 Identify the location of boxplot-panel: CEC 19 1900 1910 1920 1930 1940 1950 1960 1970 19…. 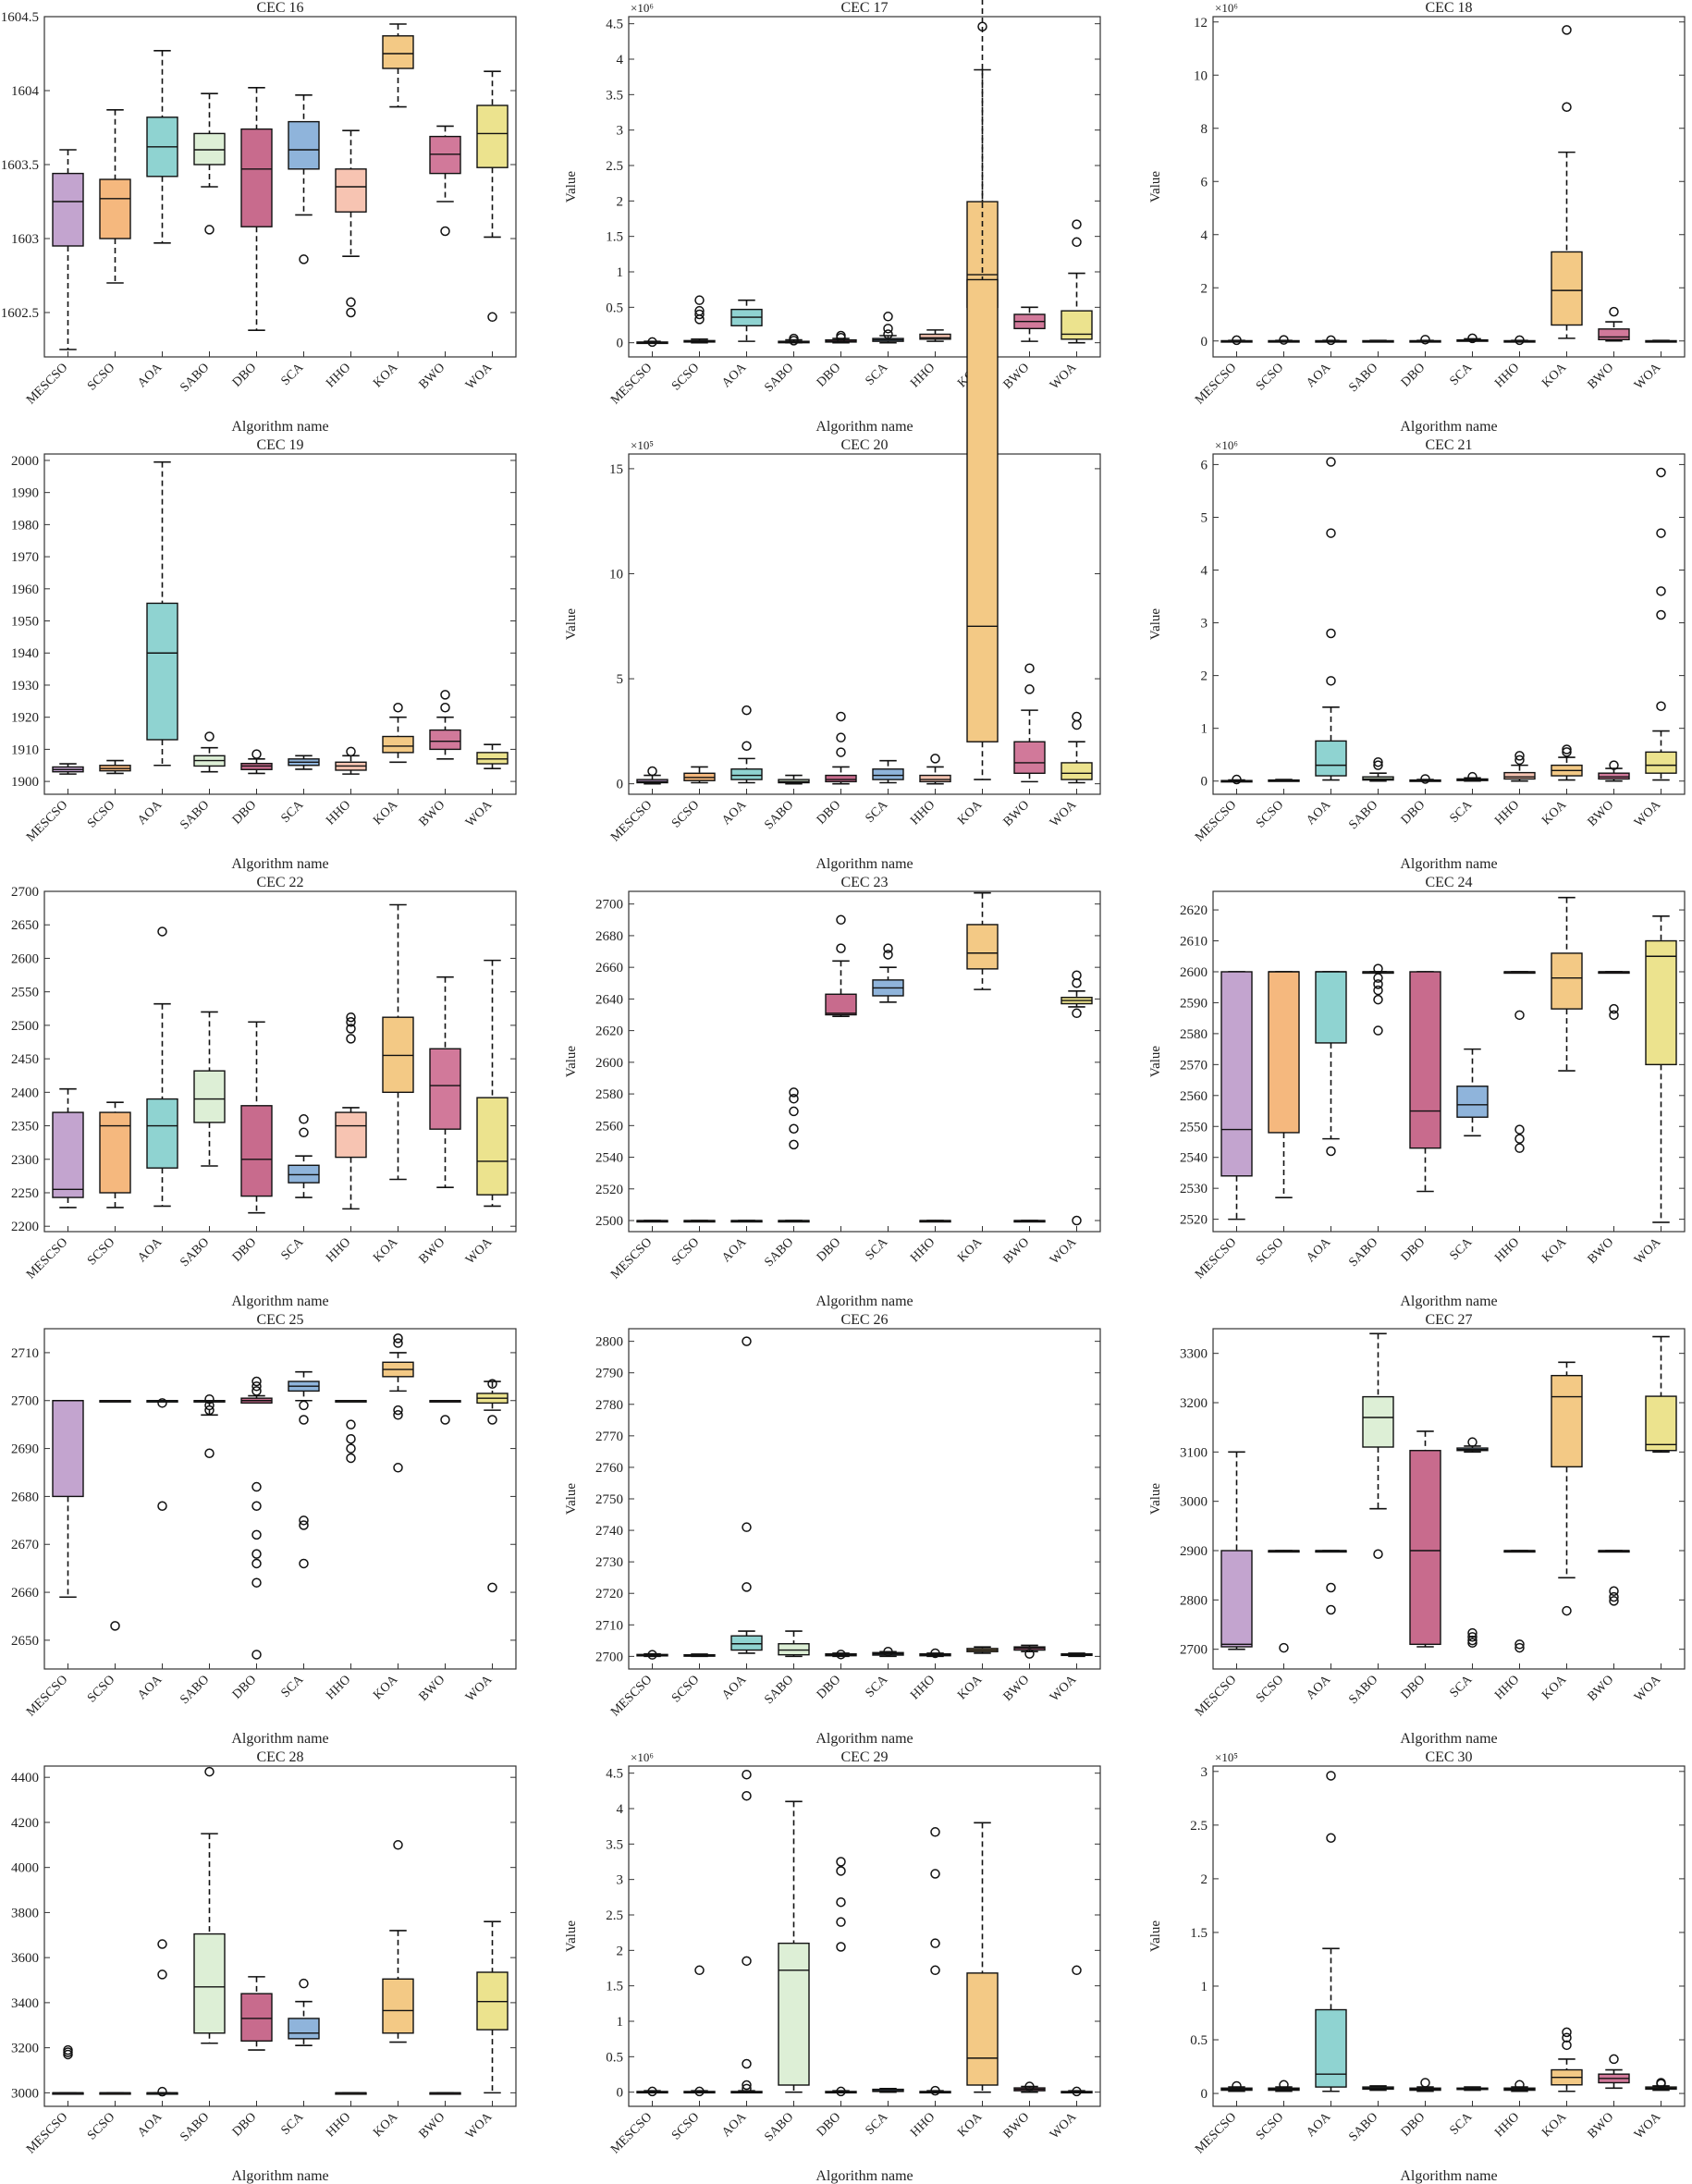
(264, 654).